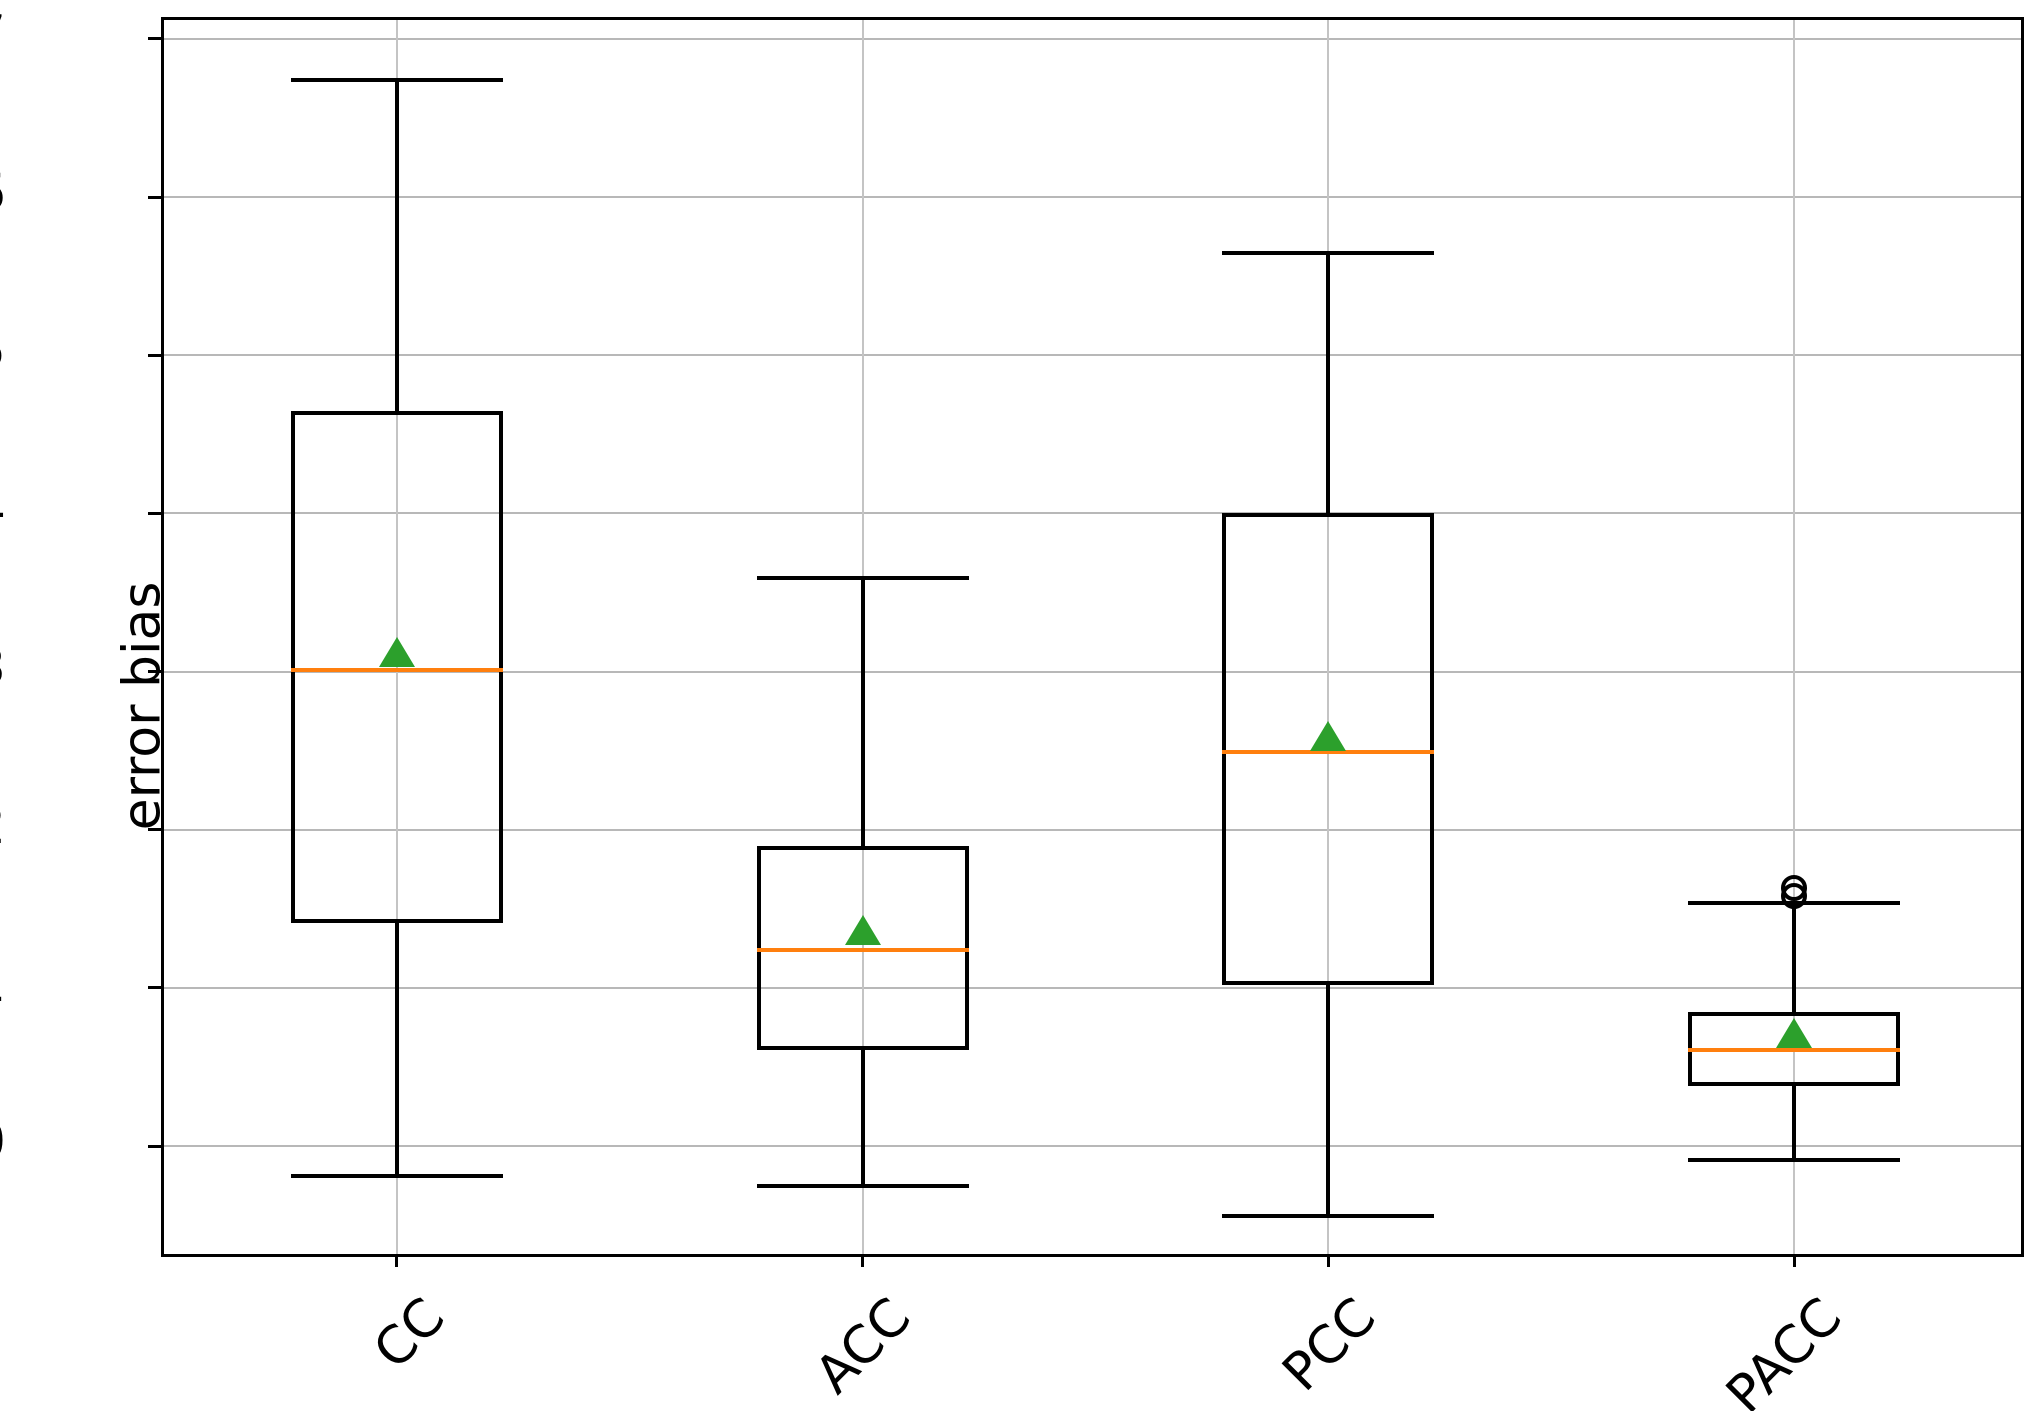 This screenshot has width=2044, height=1411. I want to click on median-line-ACC, so click(862, 950).